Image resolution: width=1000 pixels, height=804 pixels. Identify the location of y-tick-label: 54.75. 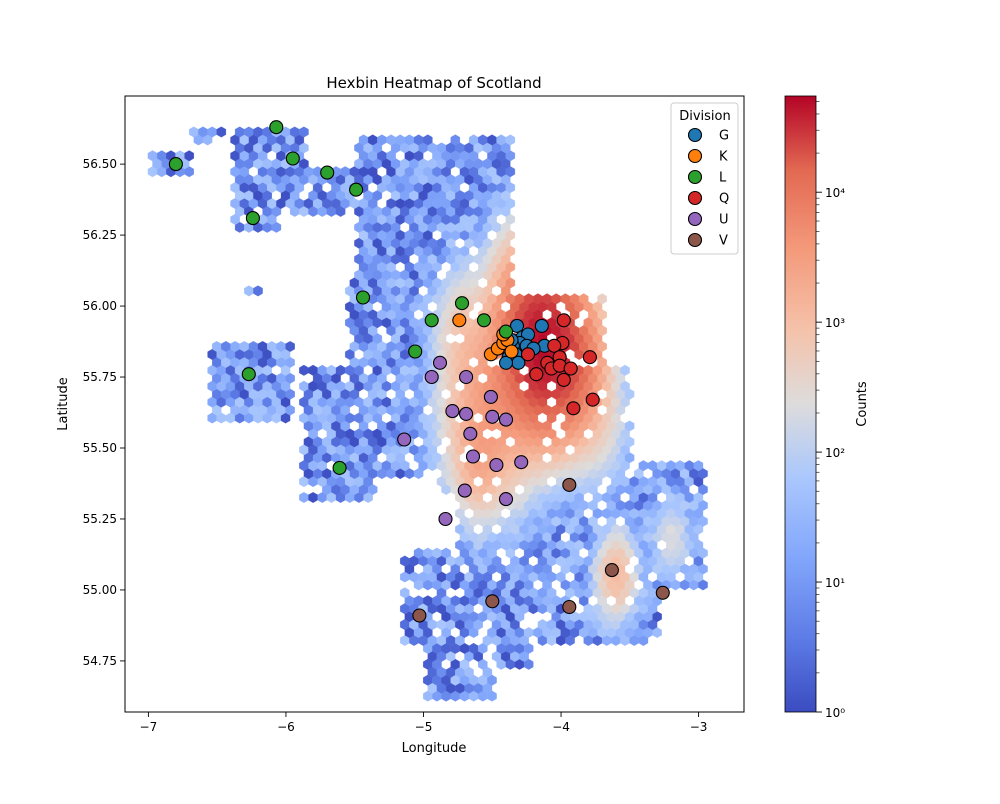
(100, 661).